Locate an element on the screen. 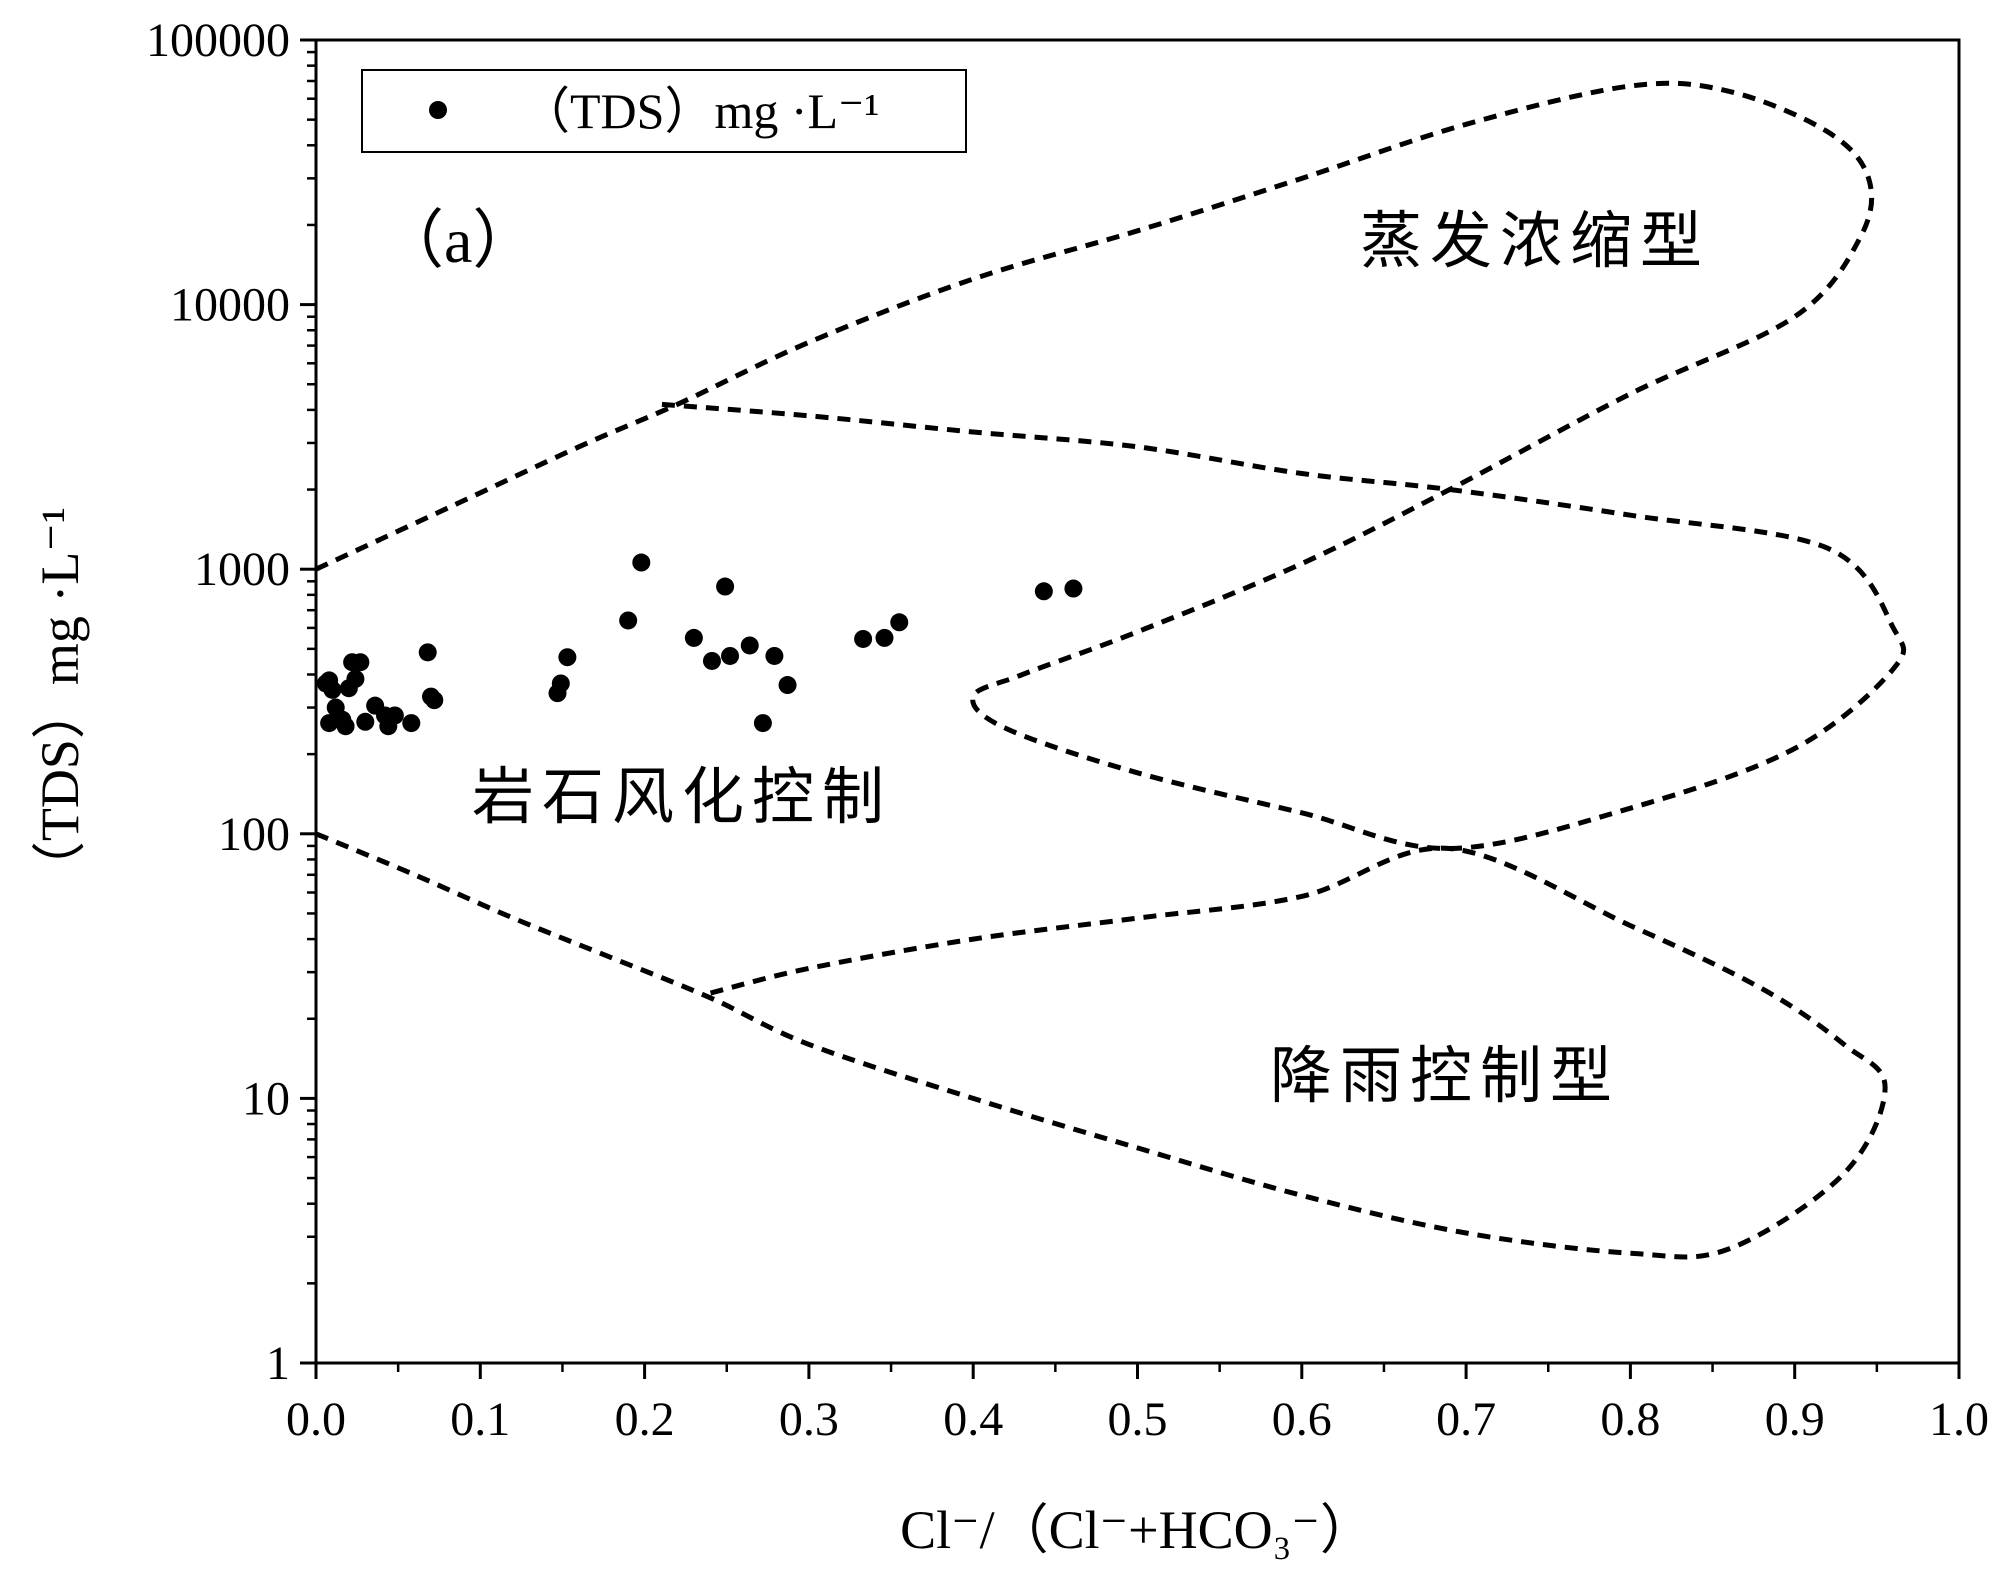 The image size is (2000, 1575). legend-box is located at coordinates (664, 111).